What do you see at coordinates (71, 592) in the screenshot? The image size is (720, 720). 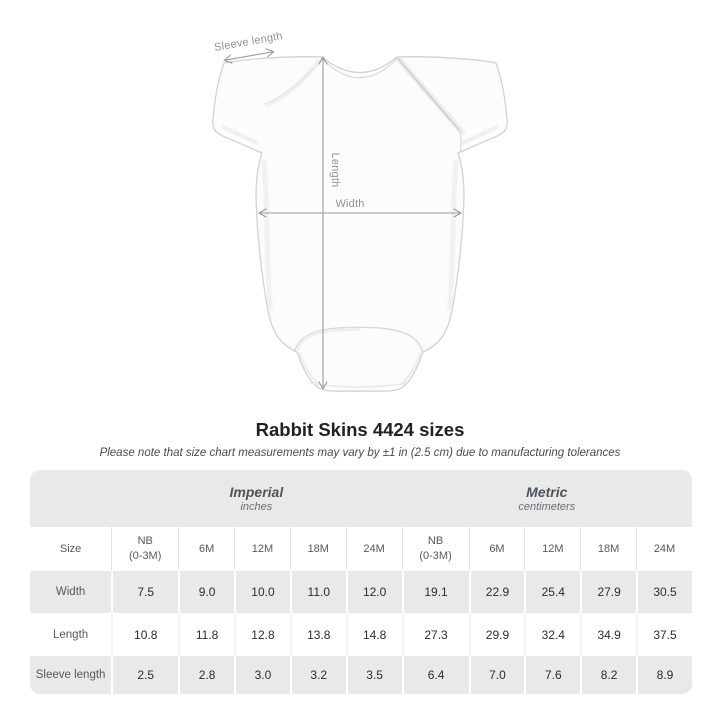 I see `row-label: Width` at bounding box center [71, 592].